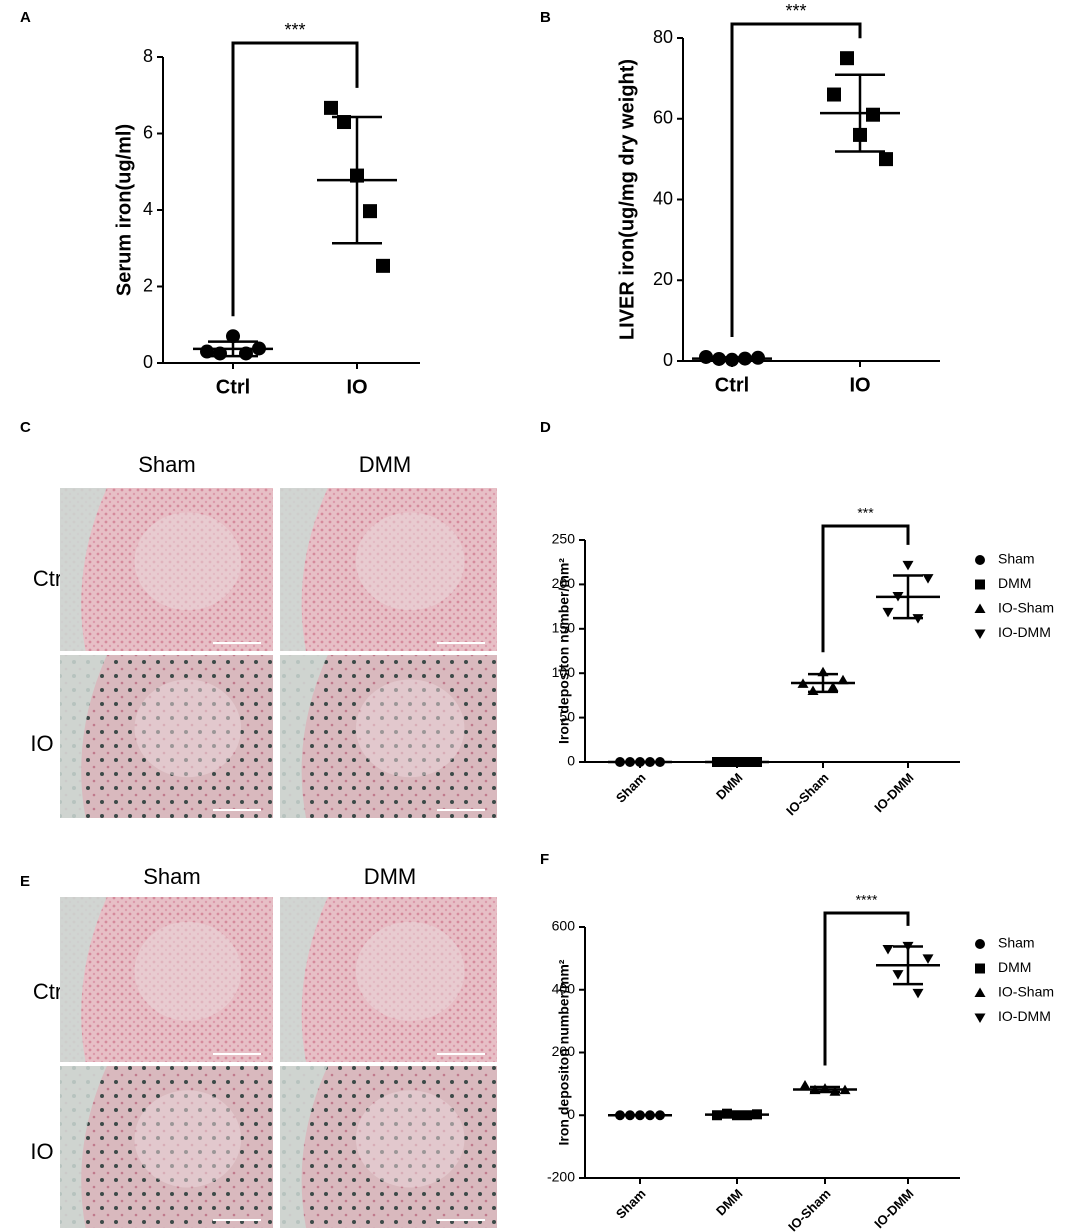 Image resolution: width=1084 pixels, height=1232 pixels. Describe the element at coordinates (545, 17) in the screenshot. I see `panel-letter: B` at that location.